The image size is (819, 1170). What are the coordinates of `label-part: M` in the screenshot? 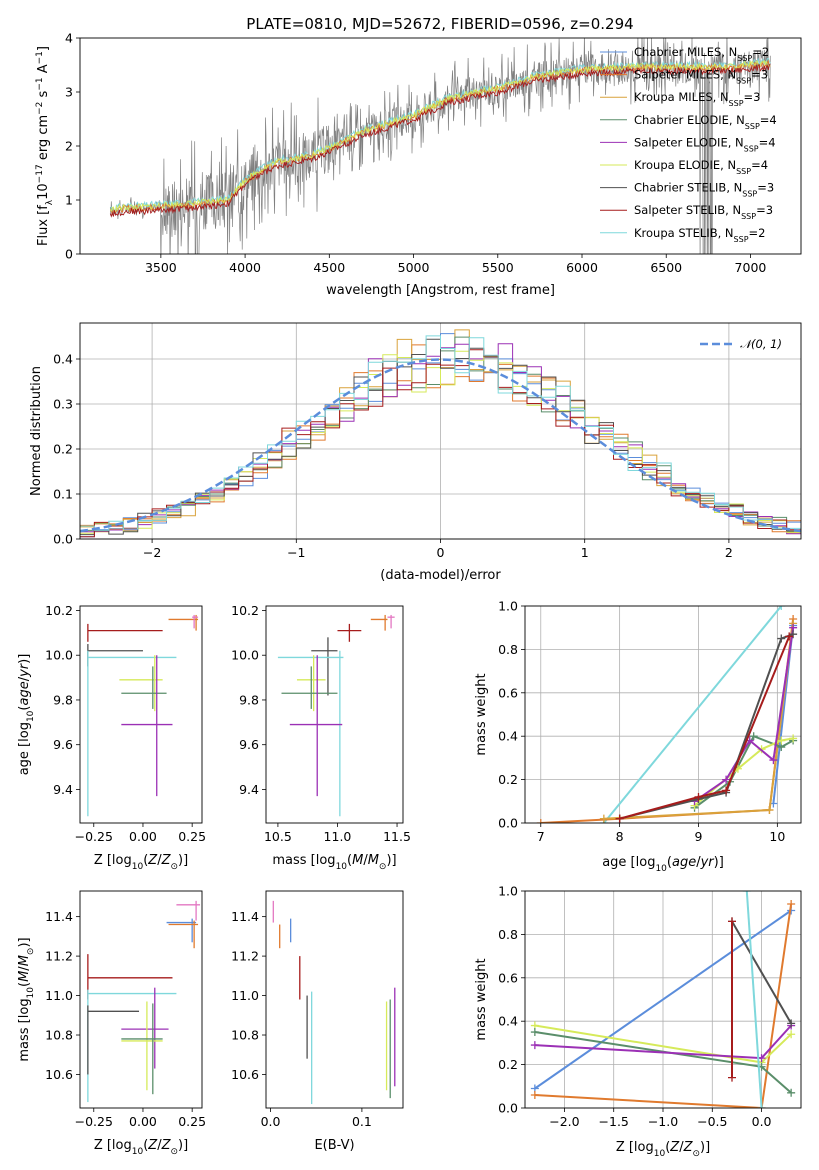 It's located at (24, 976).